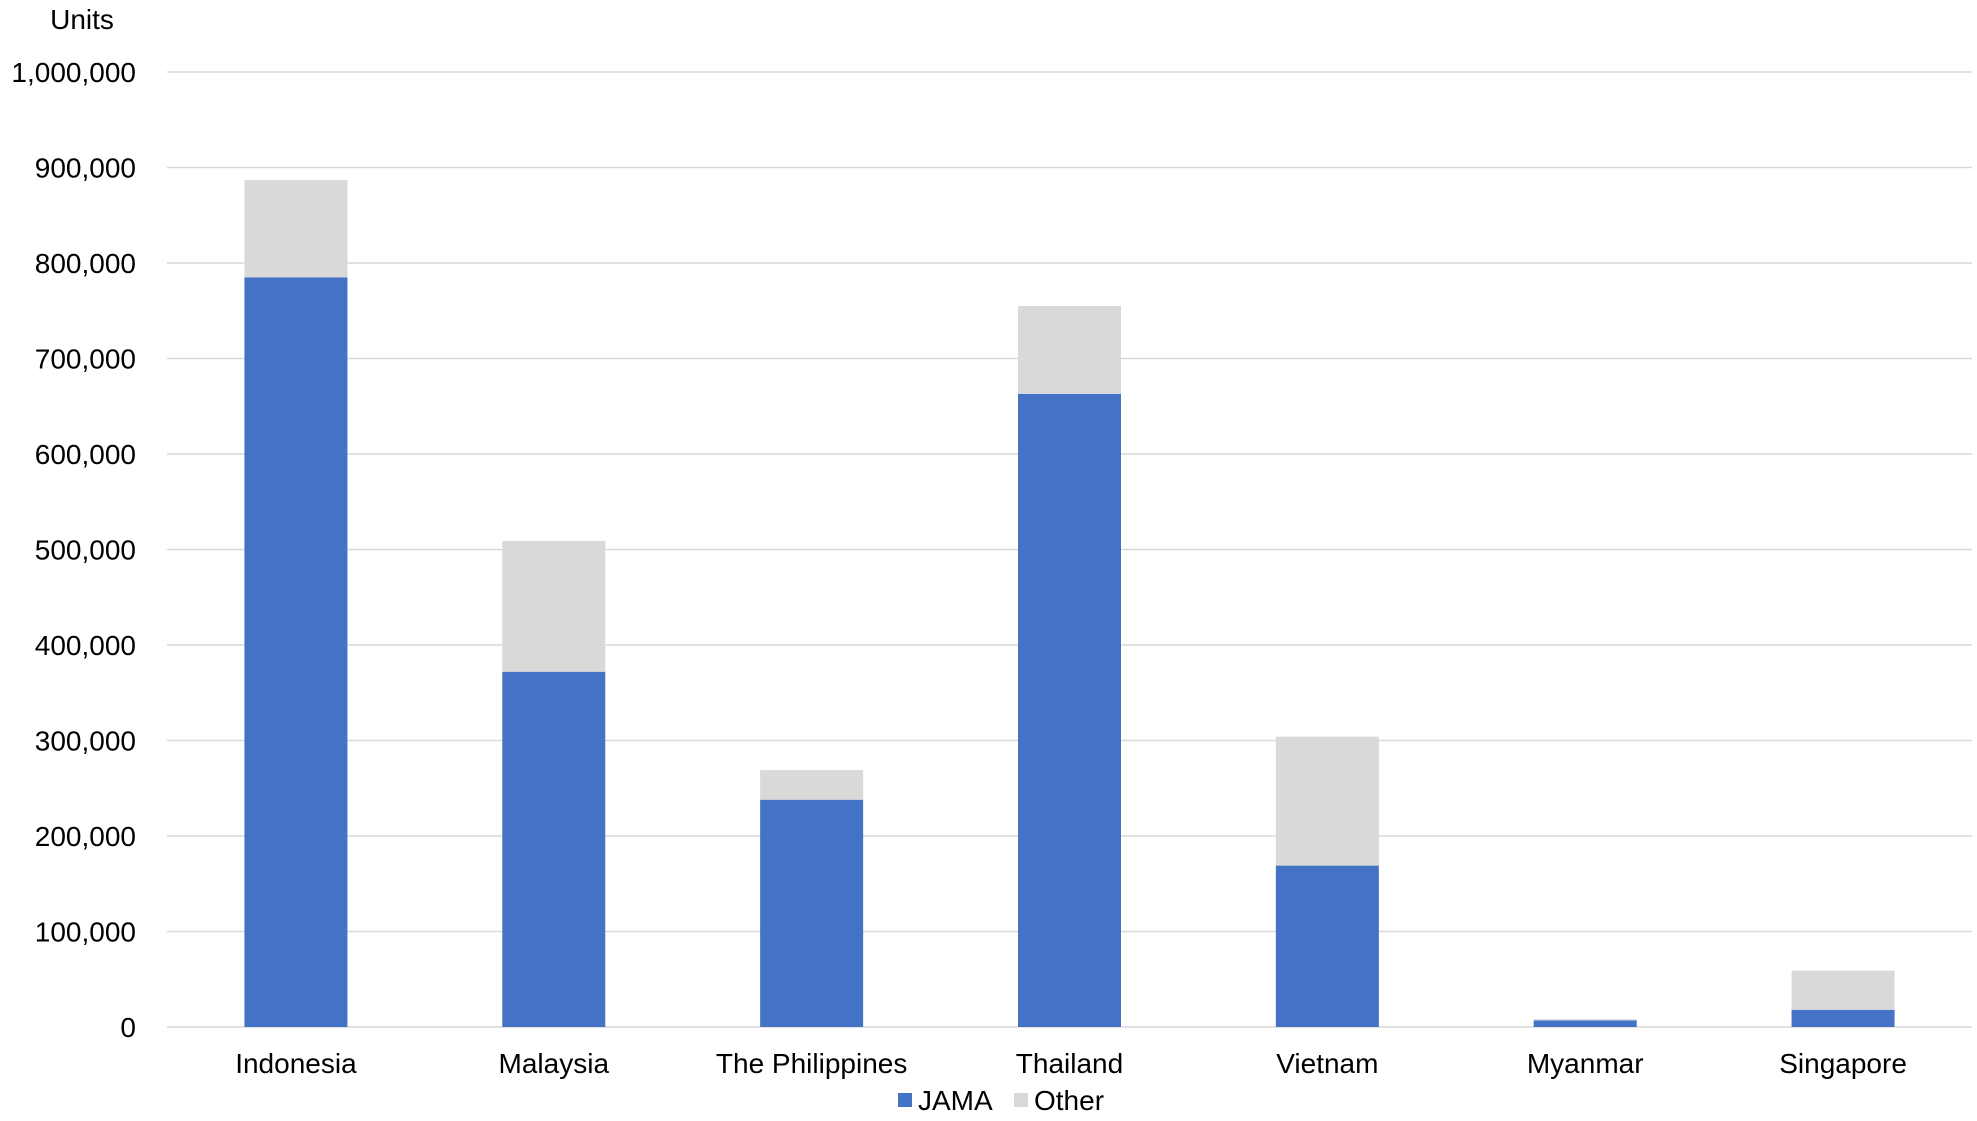  Describe the element at coordinates (1585, 1020) in the screenshot. I see `bar-other-myanmar` at that location.